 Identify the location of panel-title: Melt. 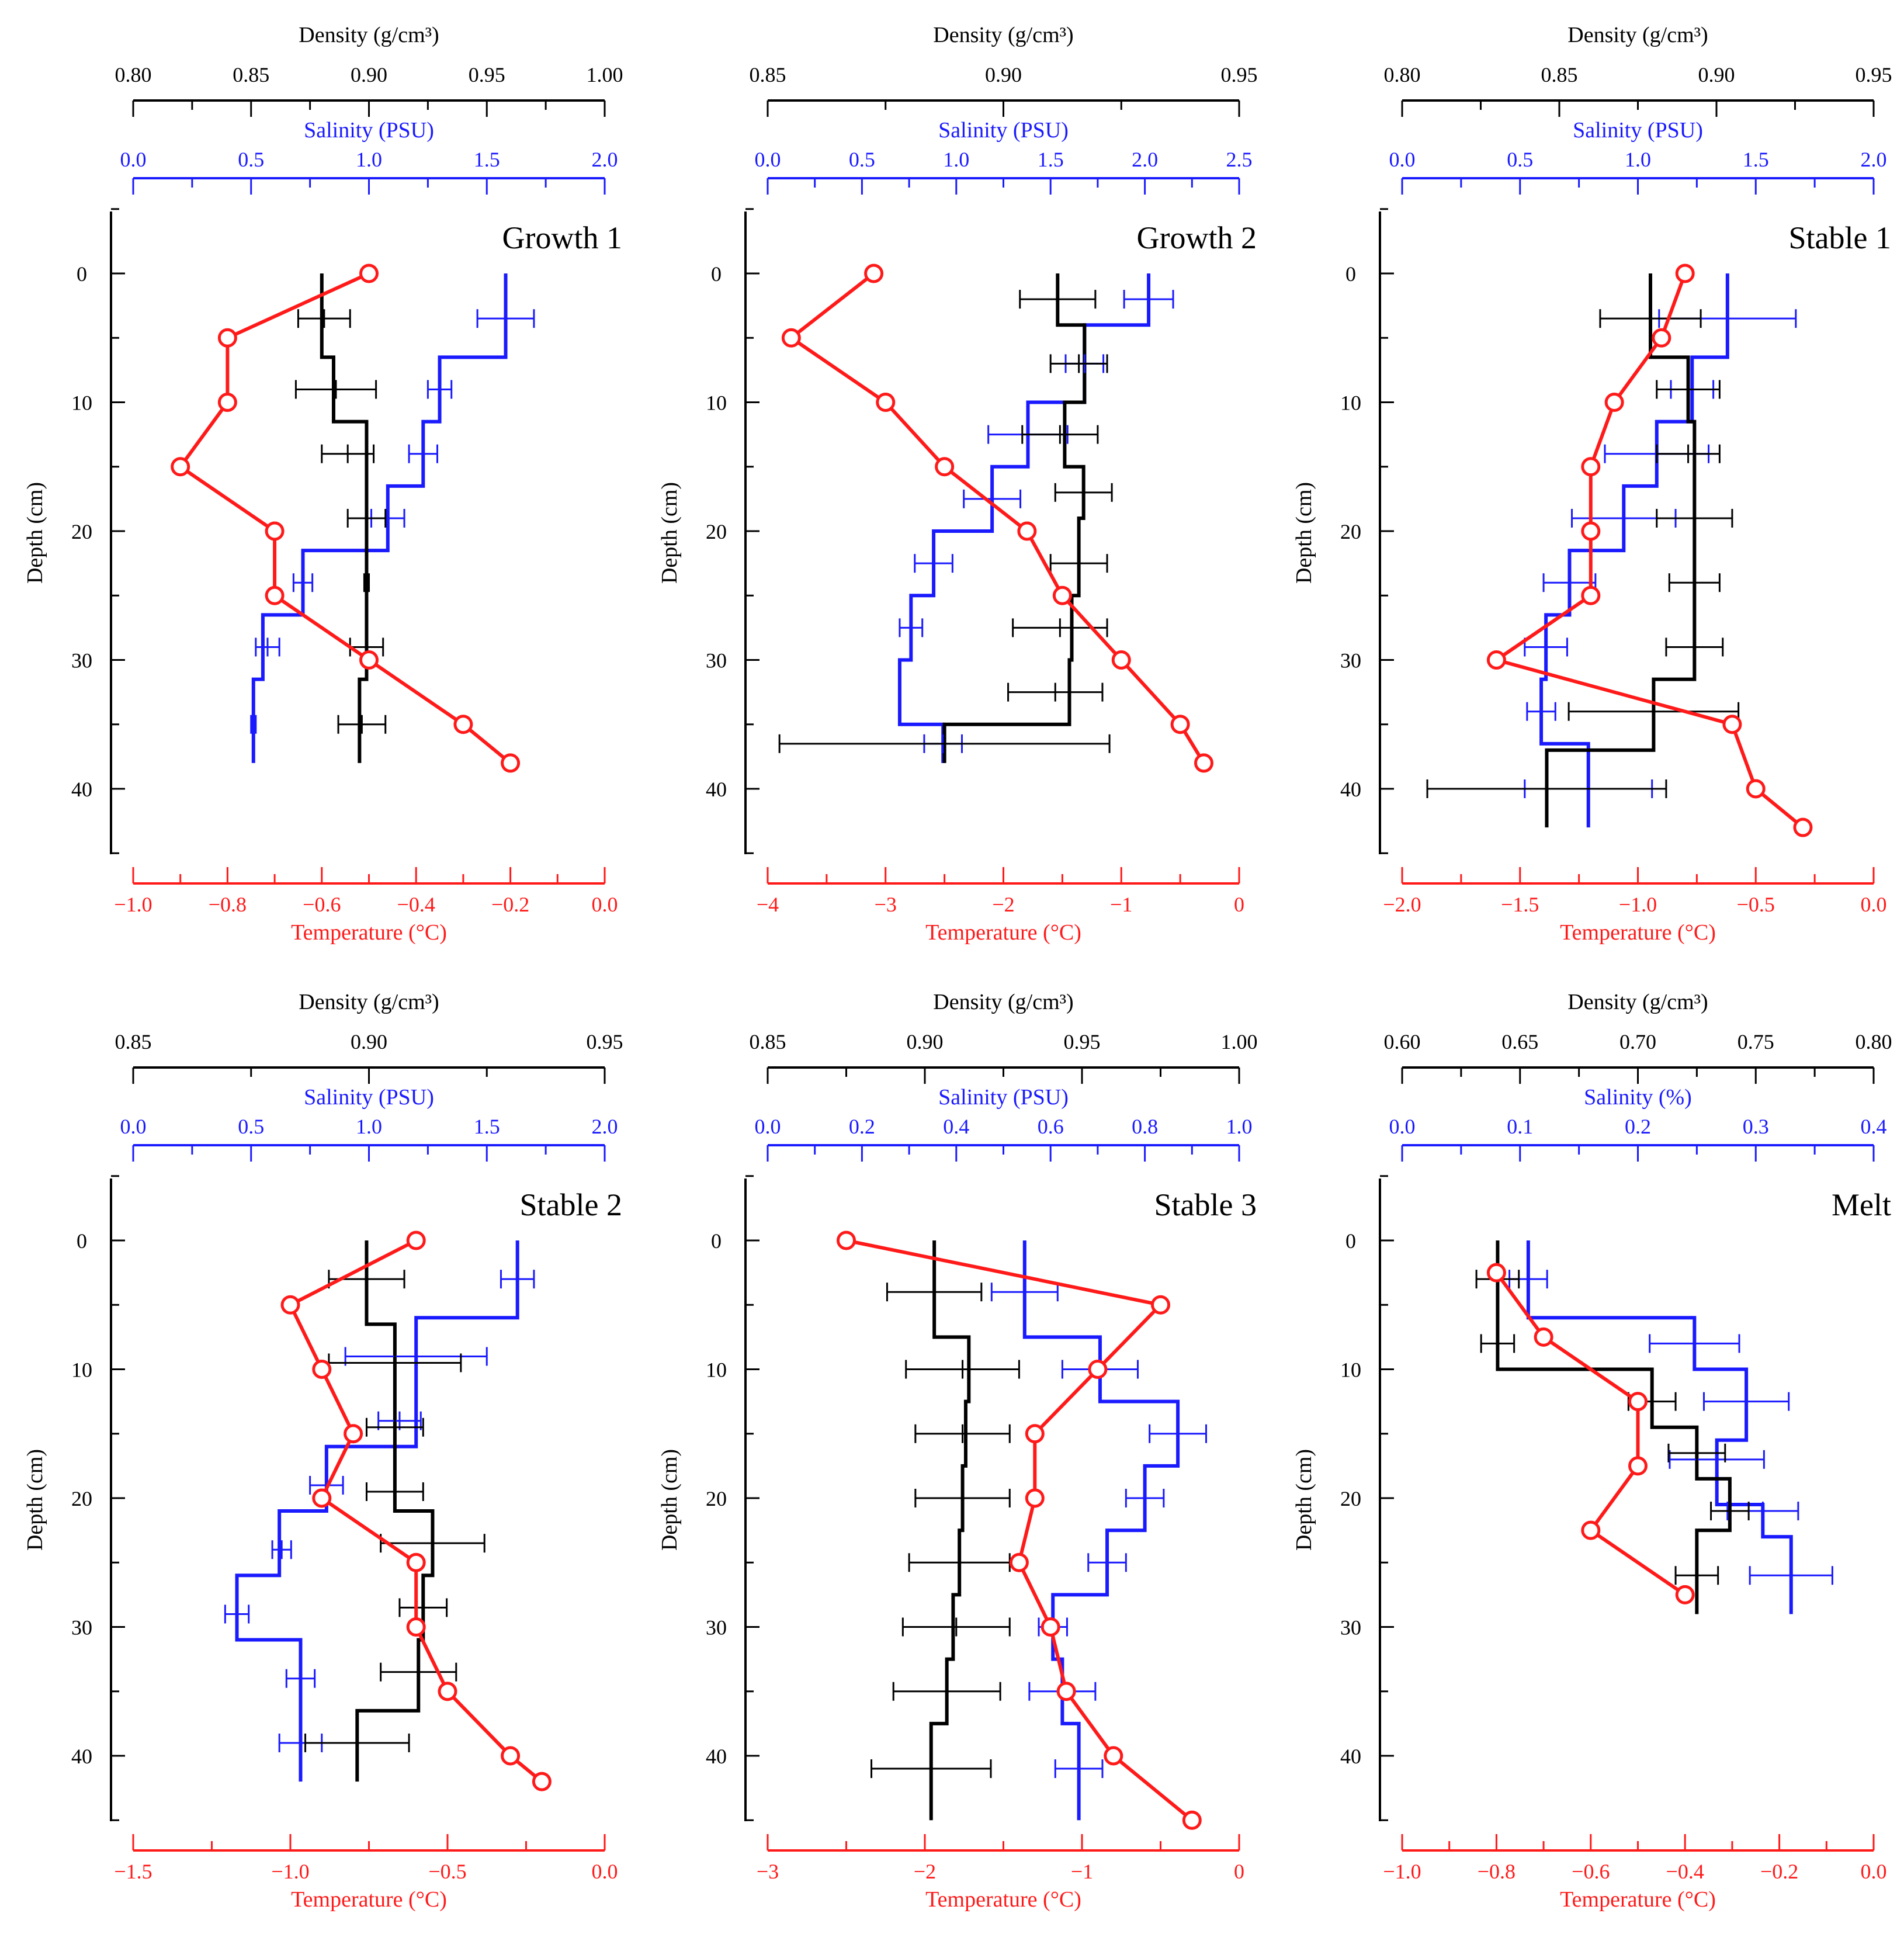
(1861, 1204).